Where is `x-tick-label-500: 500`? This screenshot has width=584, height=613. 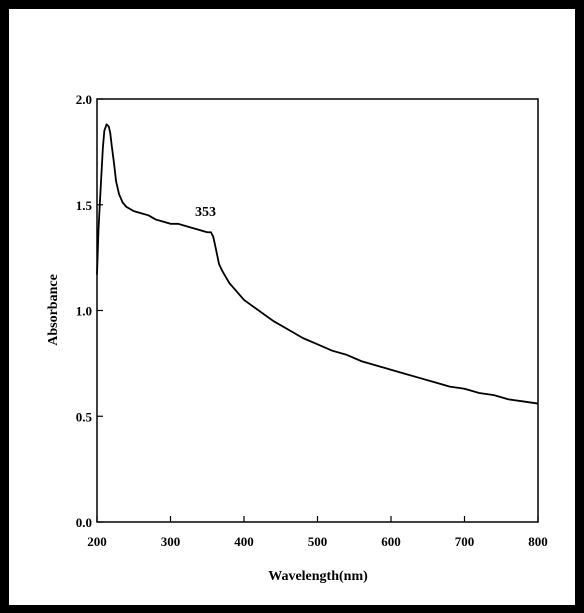
x-tick-label-500: 500 is located at coordinates (318, 541).